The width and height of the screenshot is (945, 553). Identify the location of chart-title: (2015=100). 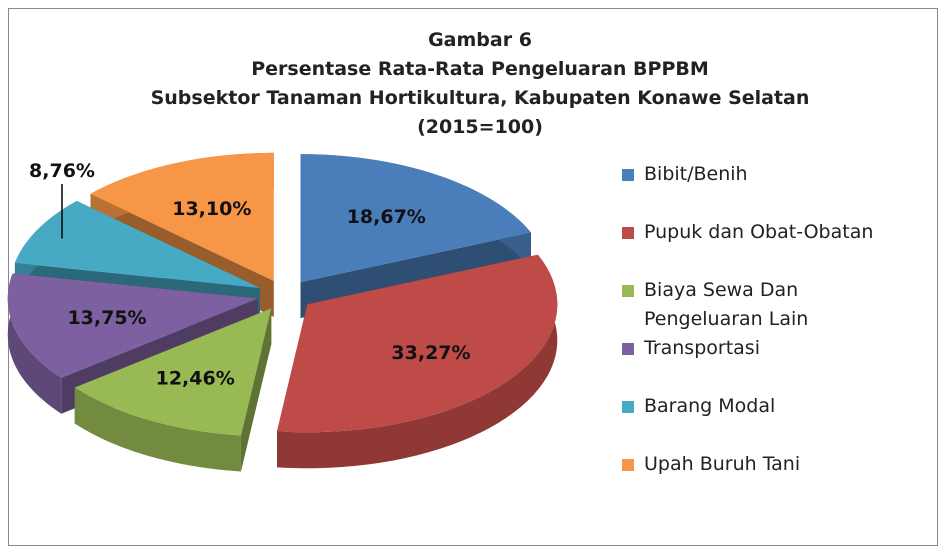
(480, 127).